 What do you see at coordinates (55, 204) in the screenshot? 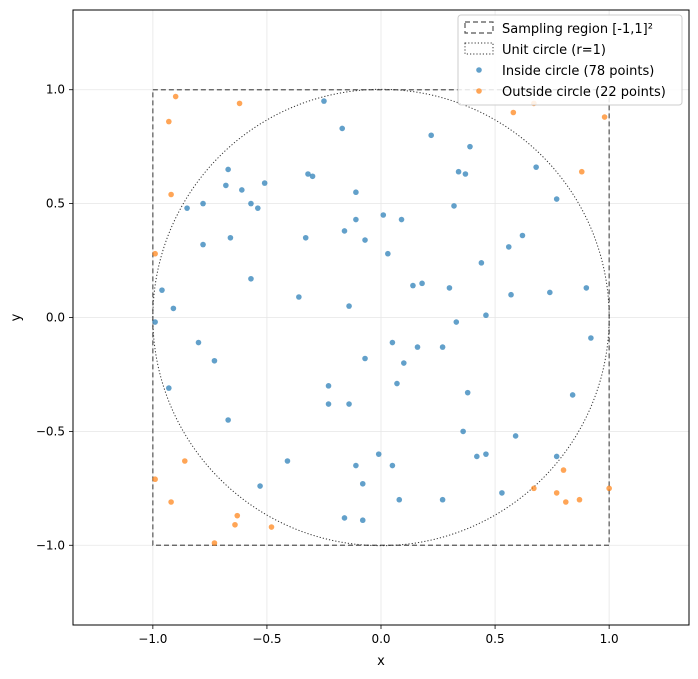
I see `y-tick-label: 0.5` at bounding box center [55, 204].